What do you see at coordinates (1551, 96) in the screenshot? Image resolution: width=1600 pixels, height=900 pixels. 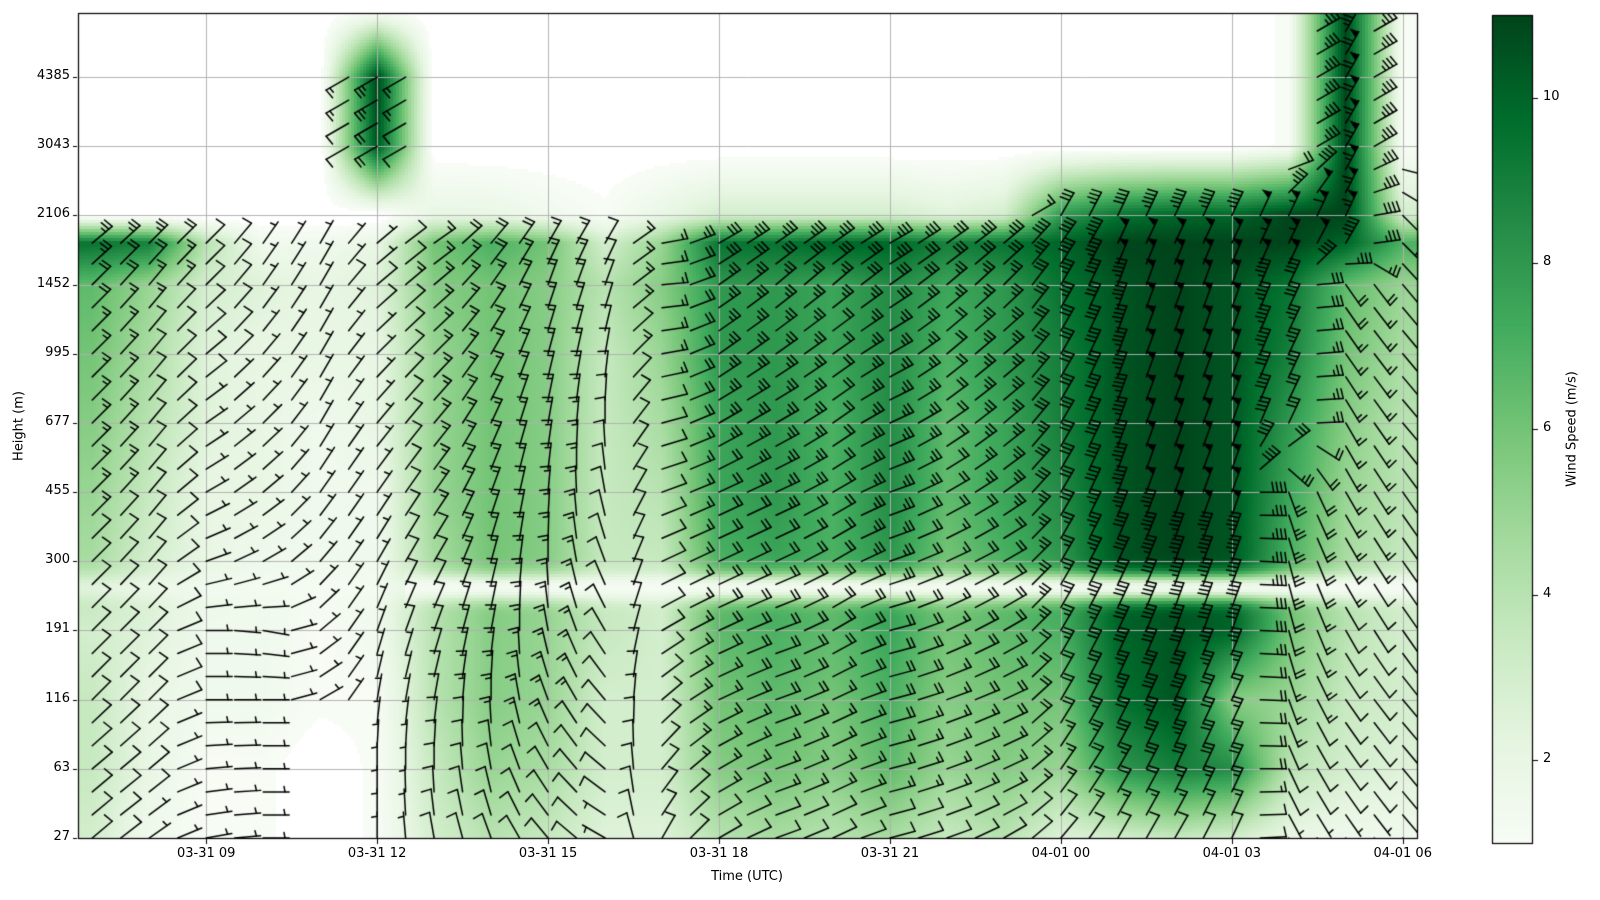 I see `colorbar-tick-label-4: 10` at bounding box center [1551, 96].